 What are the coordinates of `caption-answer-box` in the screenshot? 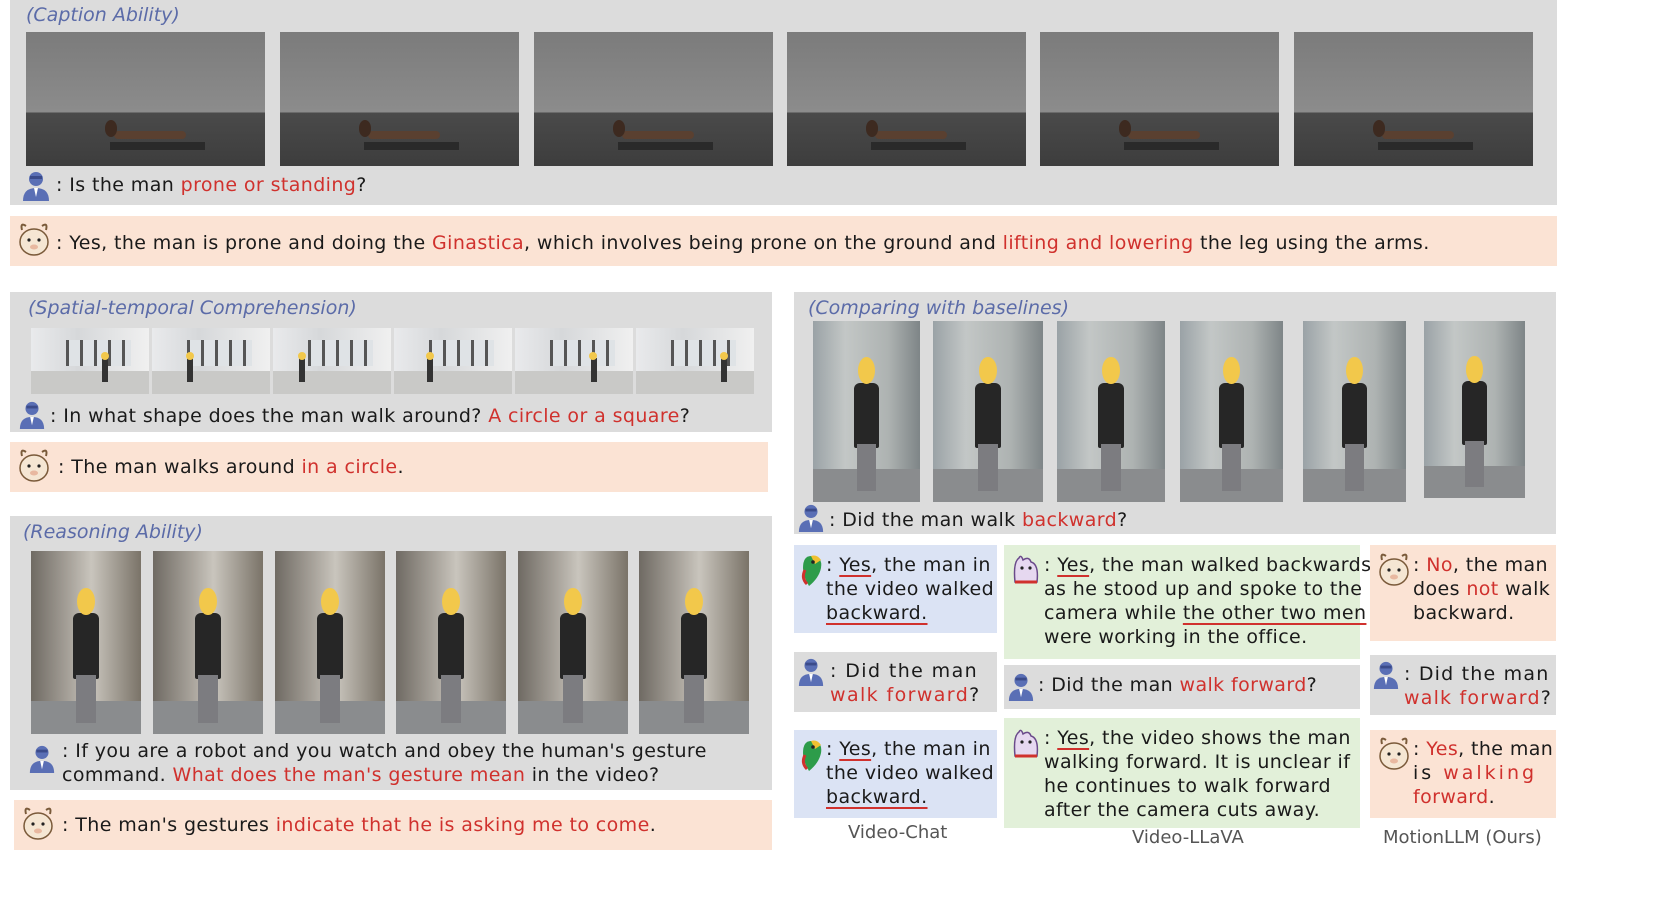 It's located at (783, 241).